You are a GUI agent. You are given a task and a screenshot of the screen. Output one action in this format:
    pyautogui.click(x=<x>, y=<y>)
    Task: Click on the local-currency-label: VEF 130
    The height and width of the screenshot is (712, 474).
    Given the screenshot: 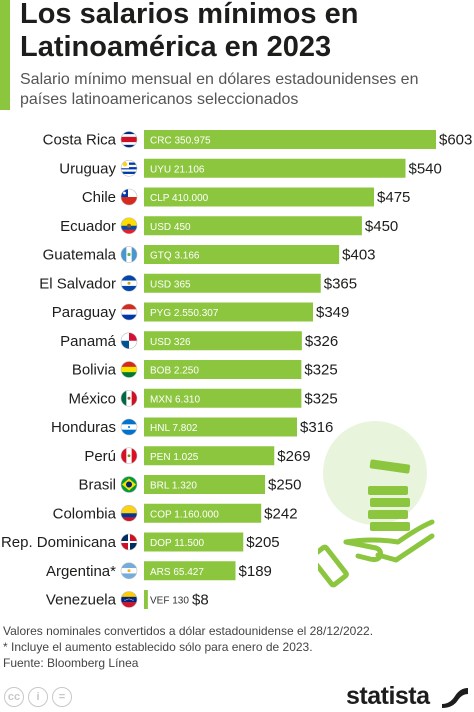 What is the action you would take?
    pyautogui.click(x=169, y=601)
    